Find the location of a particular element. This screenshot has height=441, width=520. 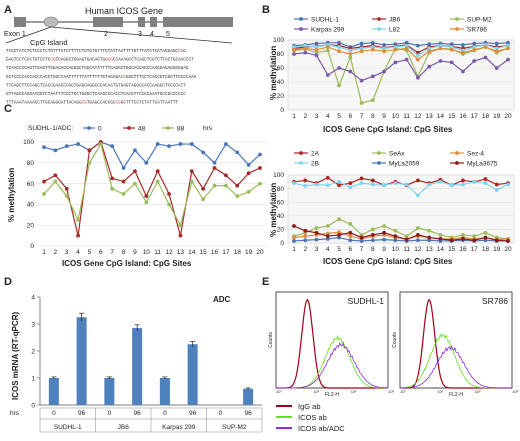

x-tick-label: 6 is located at coordinates (101, 252).